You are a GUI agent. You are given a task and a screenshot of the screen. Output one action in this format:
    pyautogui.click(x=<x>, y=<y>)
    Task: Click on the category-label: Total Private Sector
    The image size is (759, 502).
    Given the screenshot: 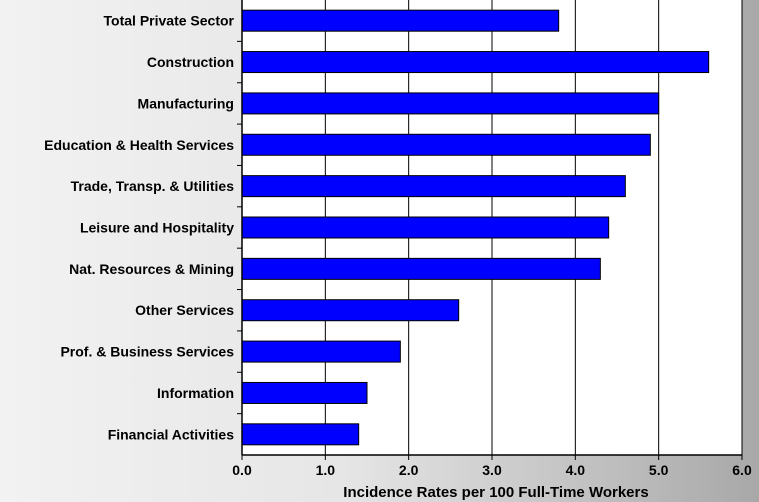 What is the action you would take?
    pyautogui.click(x=169, y=21)
    